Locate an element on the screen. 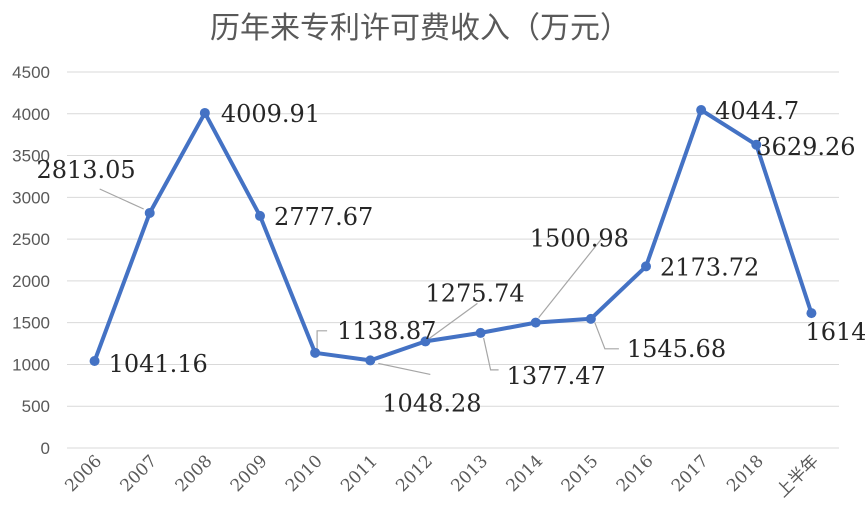  y-tick-label: 2500 is located at coordinates (31, 239).